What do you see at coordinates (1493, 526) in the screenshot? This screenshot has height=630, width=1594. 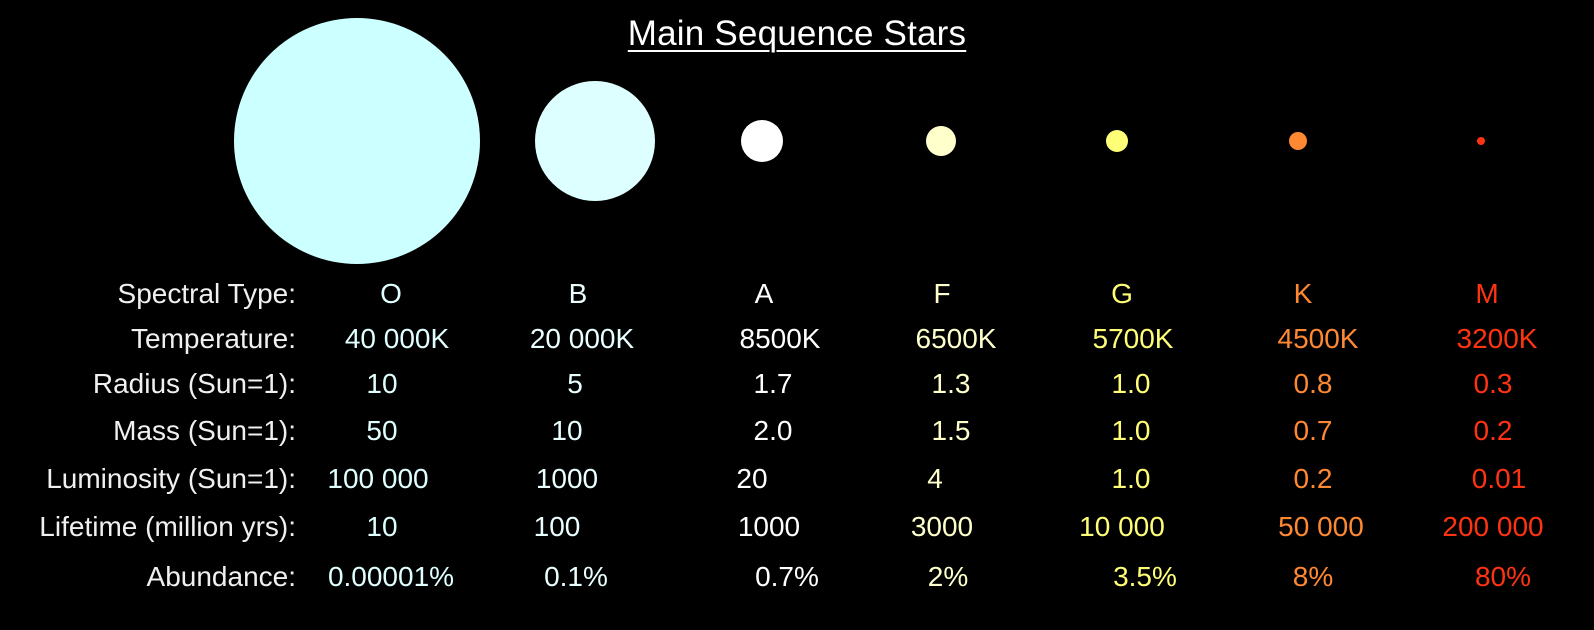 I see `cell-life-m: 200 000` at bounding box center [1493, 526].